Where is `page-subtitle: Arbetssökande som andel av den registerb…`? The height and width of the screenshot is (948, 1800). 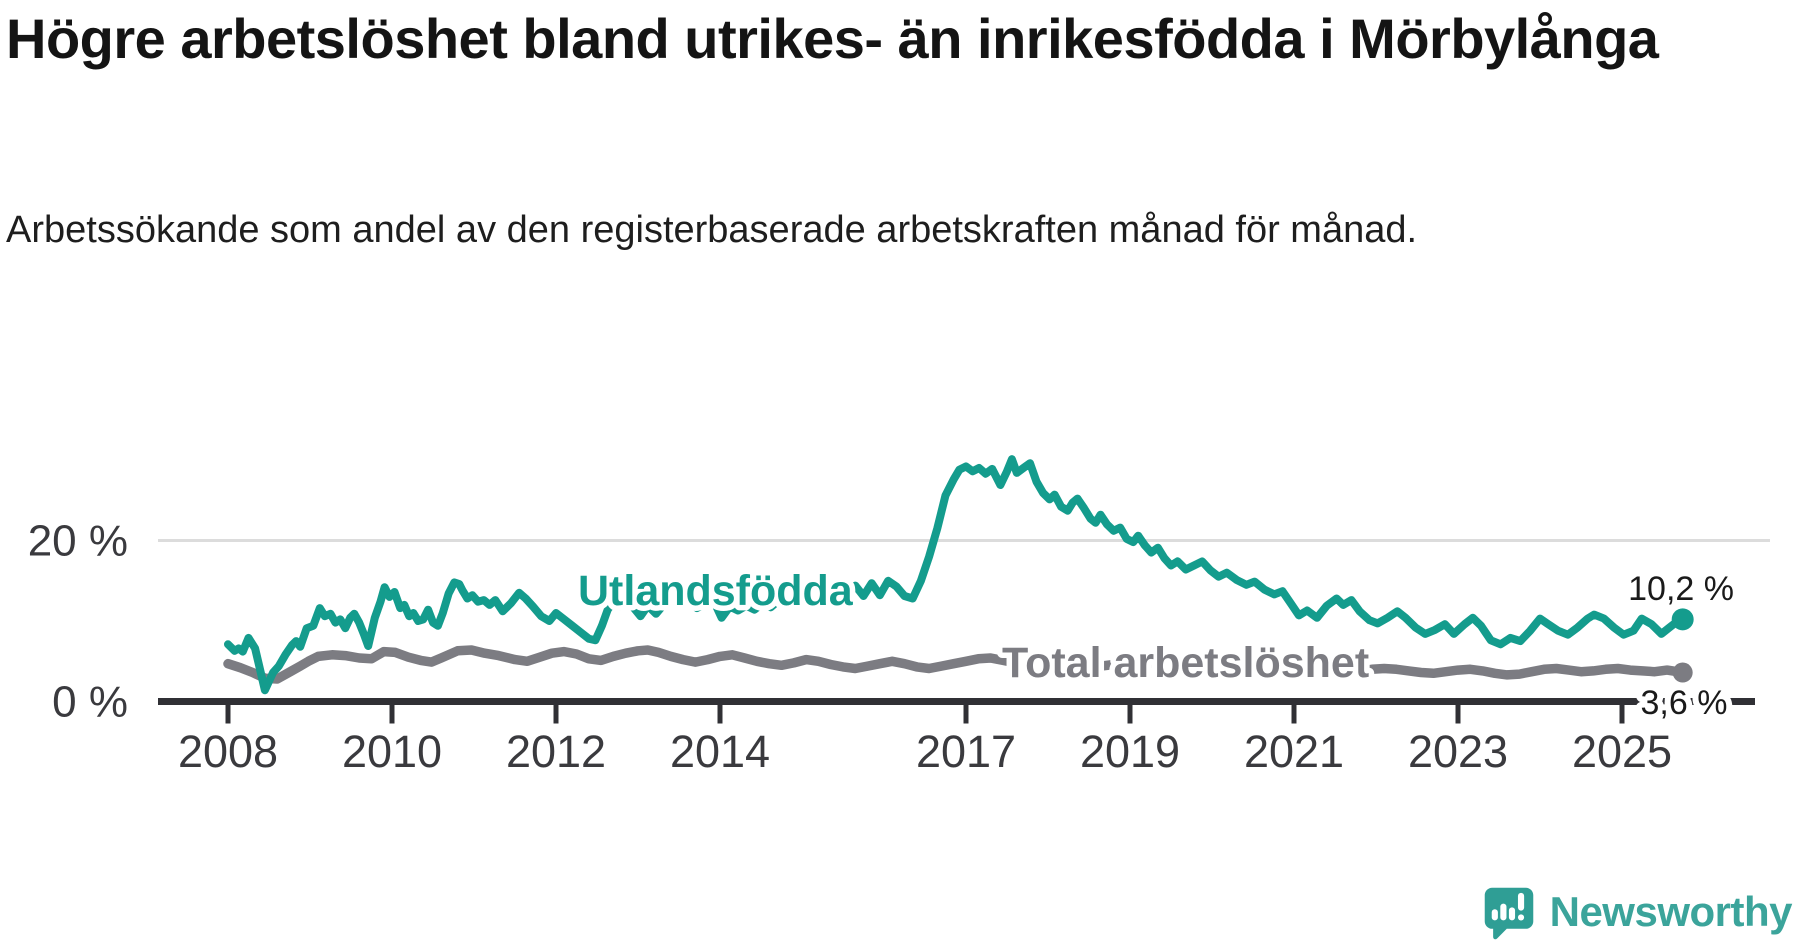
page-subtitle: Arbetssökande som andel av den registerb… is located at coordinates (712, 230).